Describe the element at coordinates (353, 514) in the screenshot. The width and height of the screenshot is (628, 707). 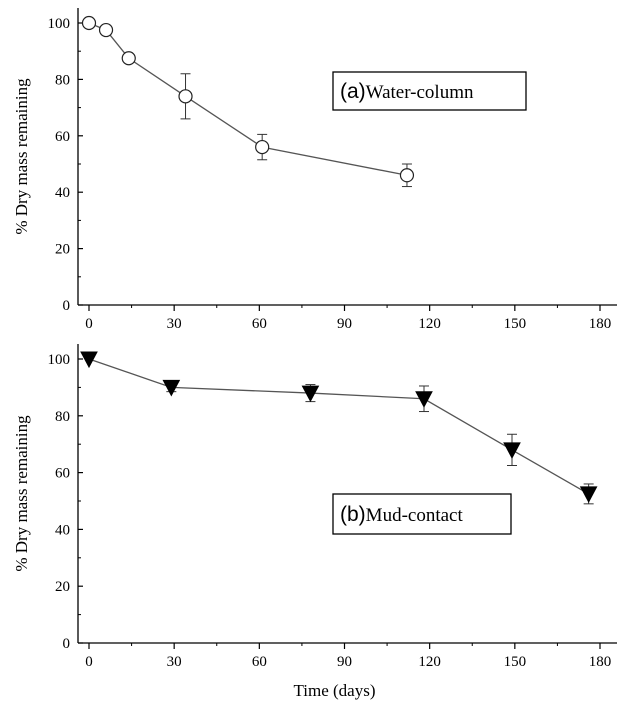
I see `annotation-panel-label: (b)` at that location.